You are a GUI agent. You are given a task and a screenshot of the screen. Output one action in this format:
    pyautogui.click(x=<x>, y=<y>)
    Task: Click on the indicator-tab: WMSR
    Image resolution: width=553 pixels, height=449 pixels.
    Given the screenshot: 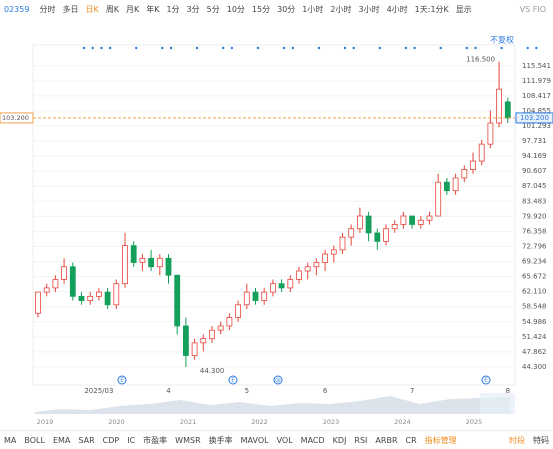 What is the action you would take?
    pyautogui.click(x=188, y=440)
    